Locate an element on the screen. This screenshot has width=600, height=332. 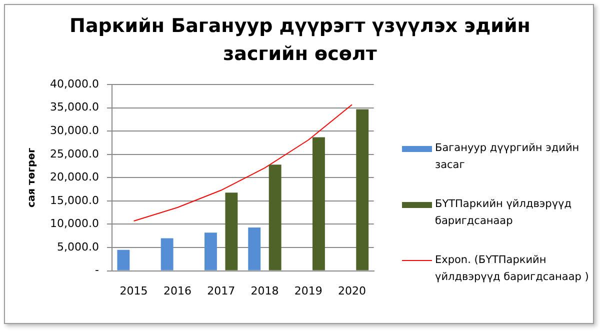
x-tick-label: 2016 is located at coordinates (177, 291).